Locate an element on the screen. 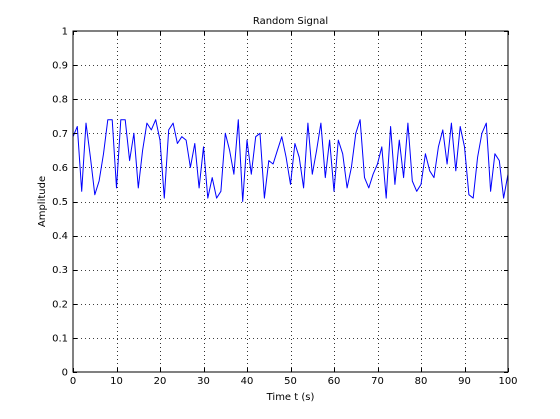 Image resolution: width=560 pixels, height=419 pixels. x-tick-label: 90 is located at coordinates (464, 381).